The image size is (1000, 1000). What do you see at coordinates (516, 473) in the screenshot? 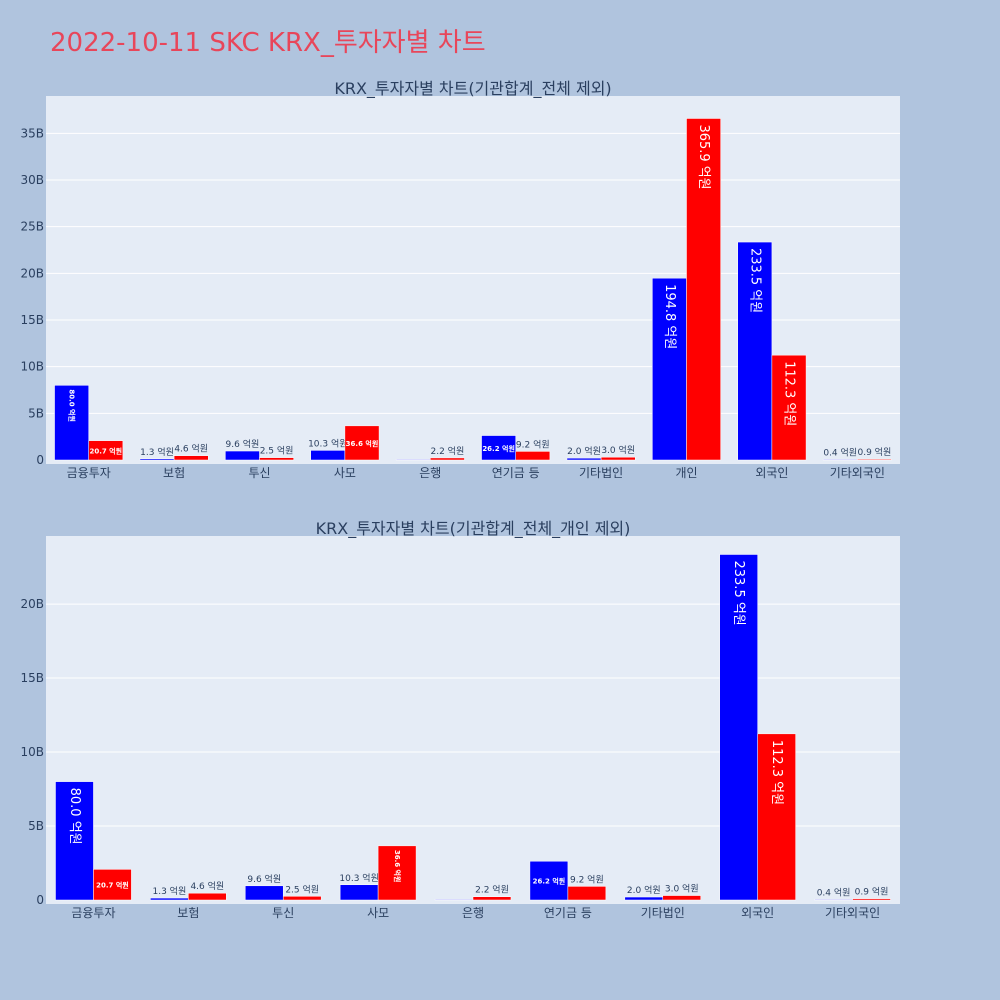
I see `x-tick-label: 연기금 등` at bounding box center [516, 473].